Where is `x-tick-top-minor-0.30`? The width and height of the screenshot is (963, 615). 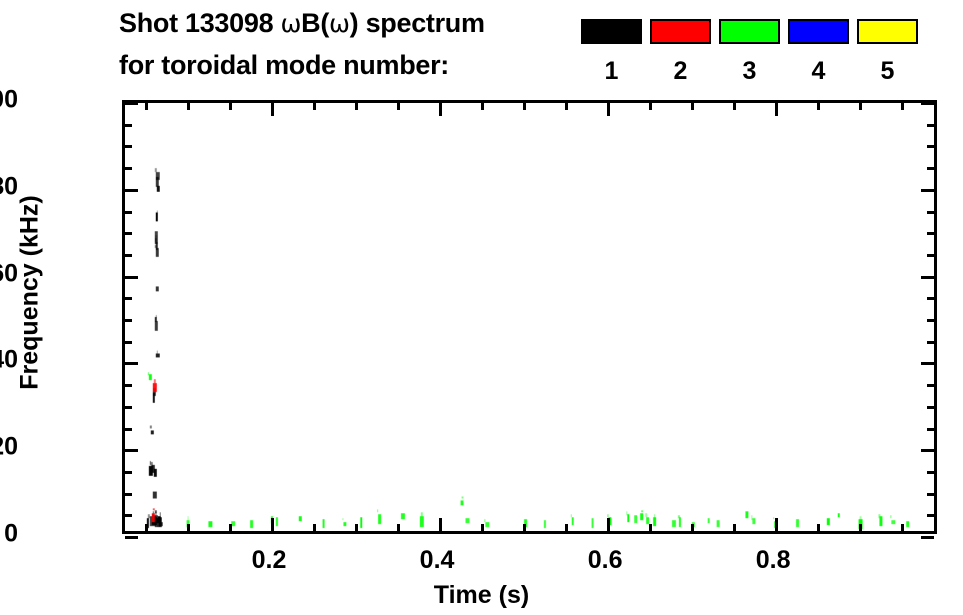
x-tick-top-minor-0.30 is located at coordinates (356, 106).